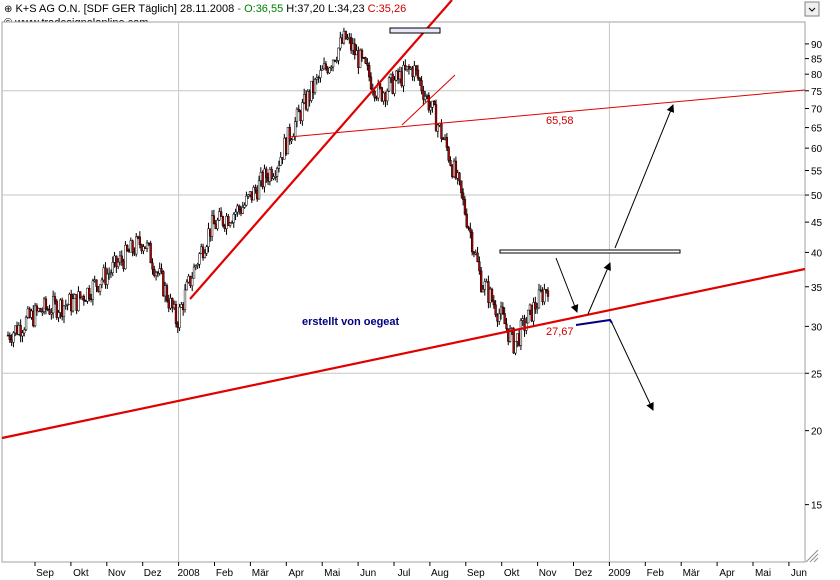 Image resolution: width=840 pixels, height=580 pixels. Describe the element at coordinates (512, 573) in the screenshot. I see `x-tick-label: Okt` at that location.